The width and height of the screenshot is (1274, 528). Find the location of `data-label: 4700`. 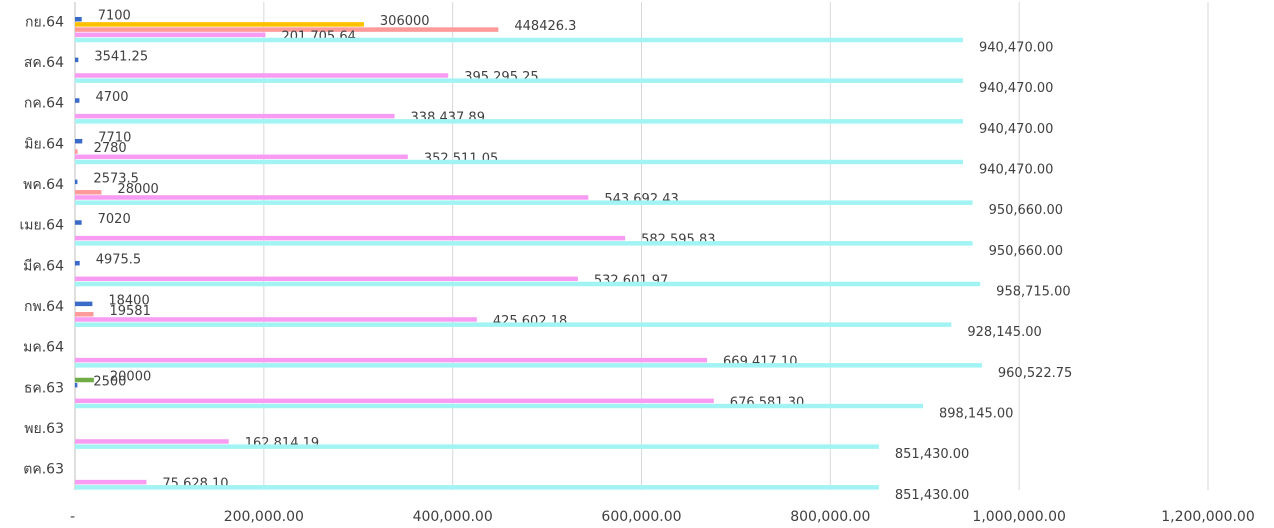

data-label: 4700 is located at coordinates (111, 97).